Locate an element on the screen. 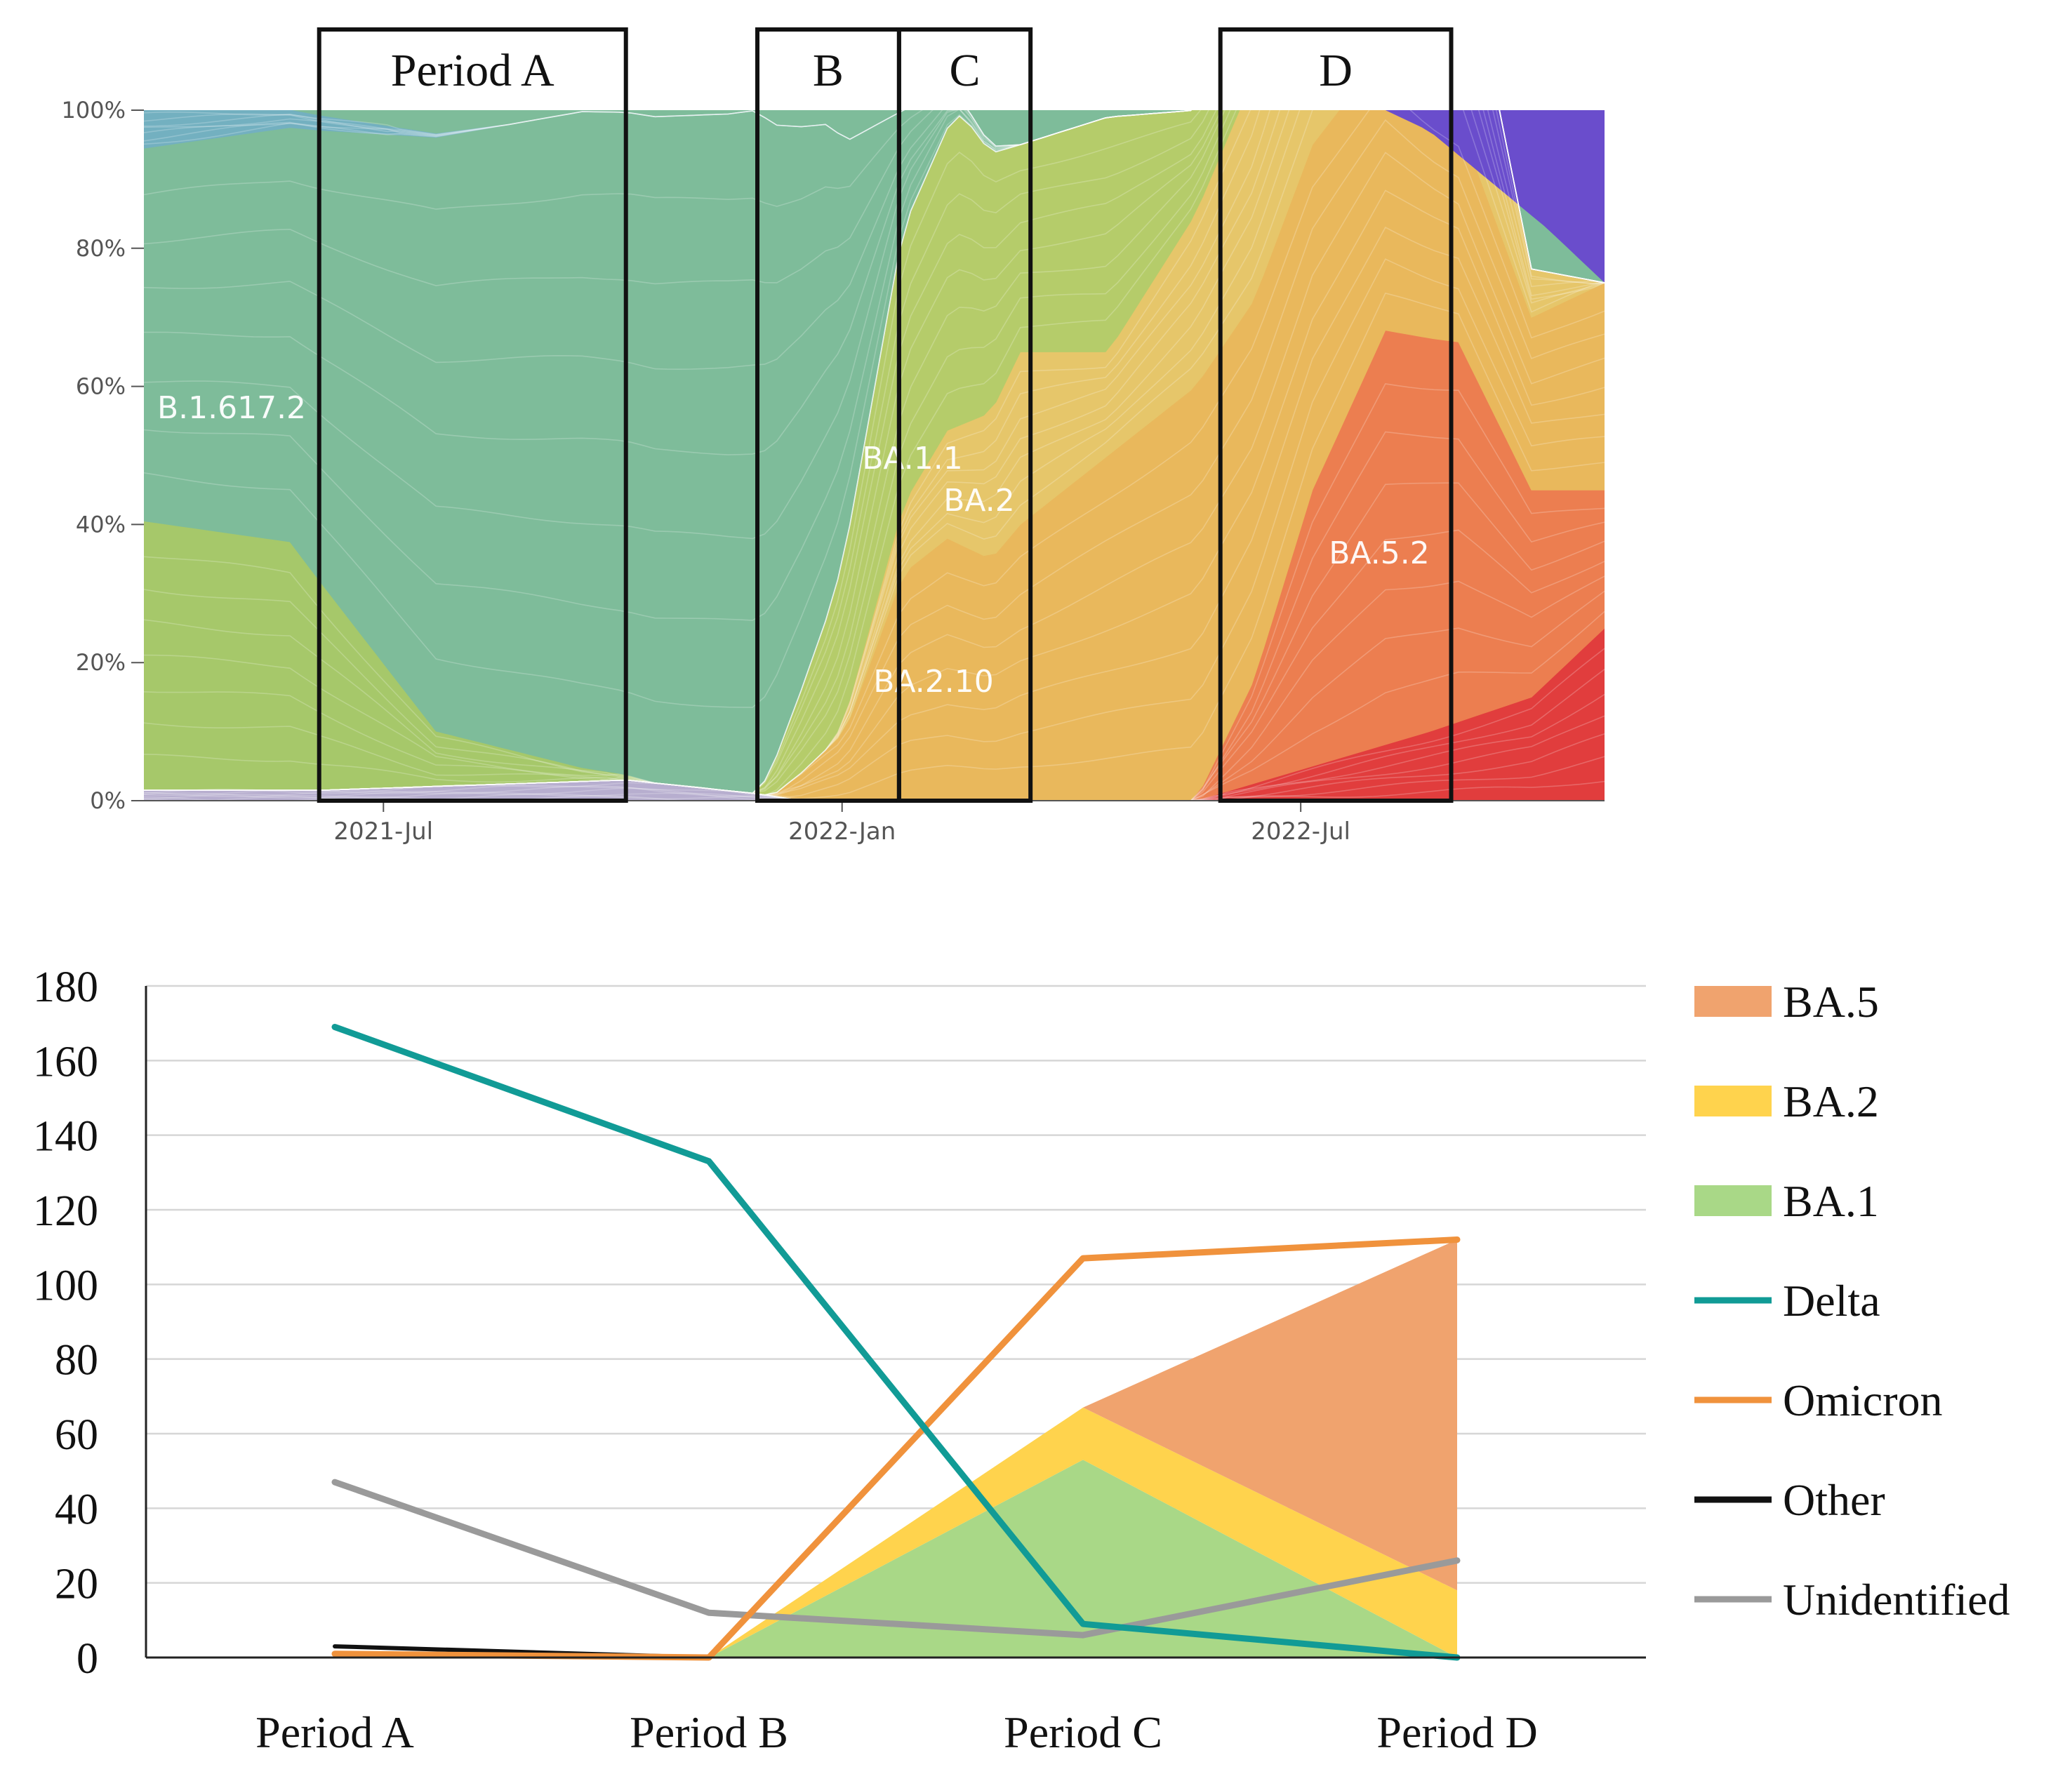 This screenshot has height=1774, width=2072. area-older-lineages is located at coordinates (874, 197).